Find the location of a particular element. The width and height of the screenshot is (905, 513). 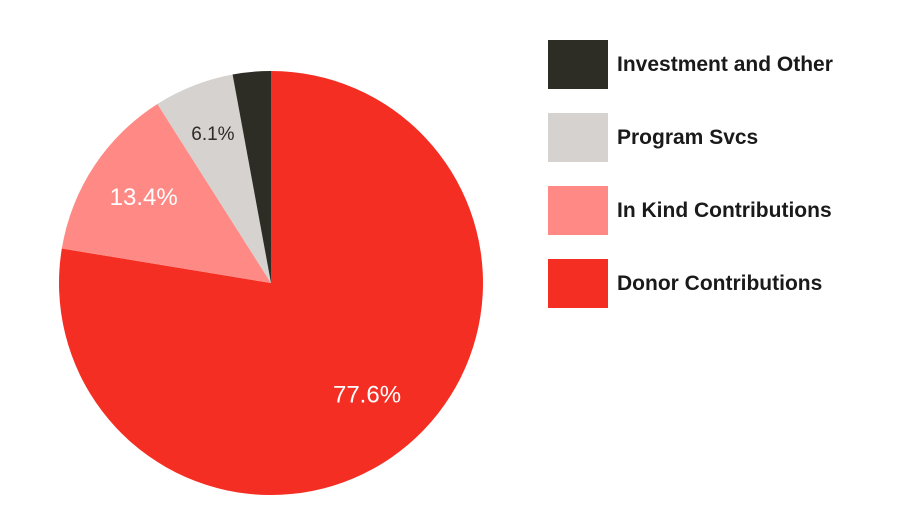

pie-slice-program-svcs is located at coordinates (214, 178).